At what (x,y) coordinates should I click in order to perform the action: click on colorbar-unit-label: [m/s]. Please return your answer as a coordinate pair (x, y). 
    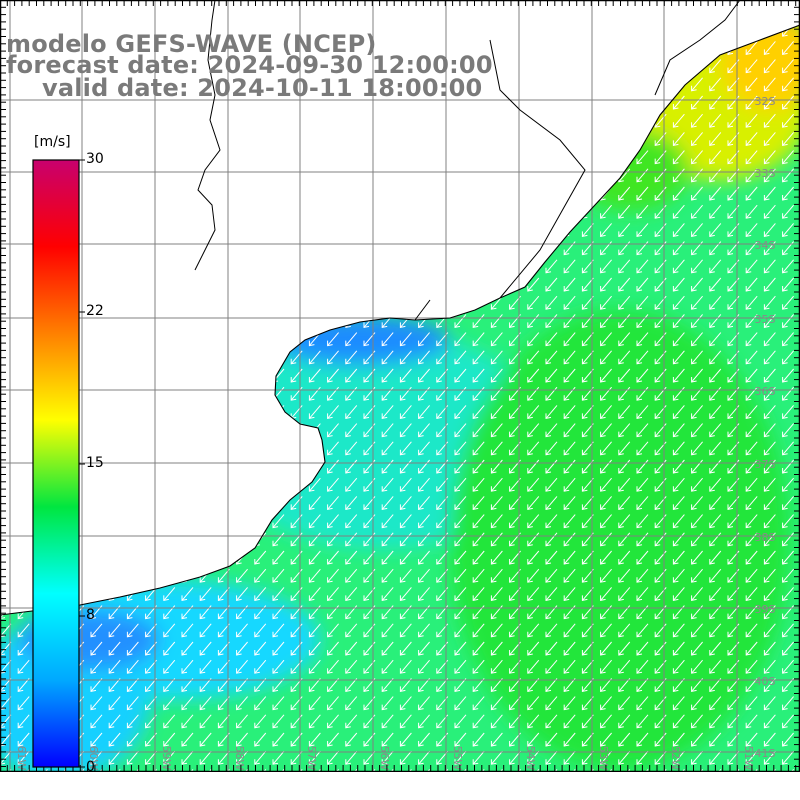
    Looking at the image, I should click on (52, 142).